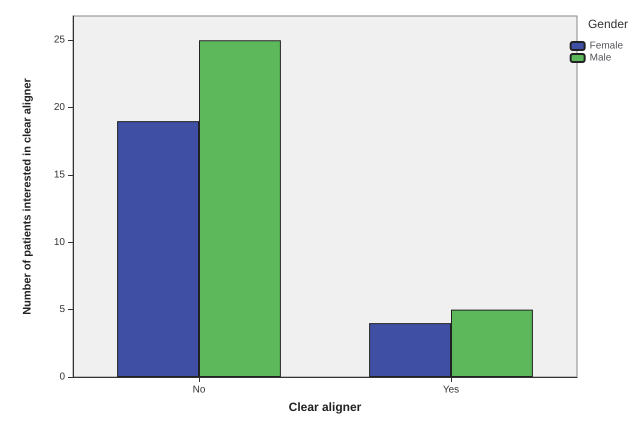  What do you see at coordinates (62, 377) in the screenshot?
I see `y-tick-label: 0` at bounding box center [62, 377].